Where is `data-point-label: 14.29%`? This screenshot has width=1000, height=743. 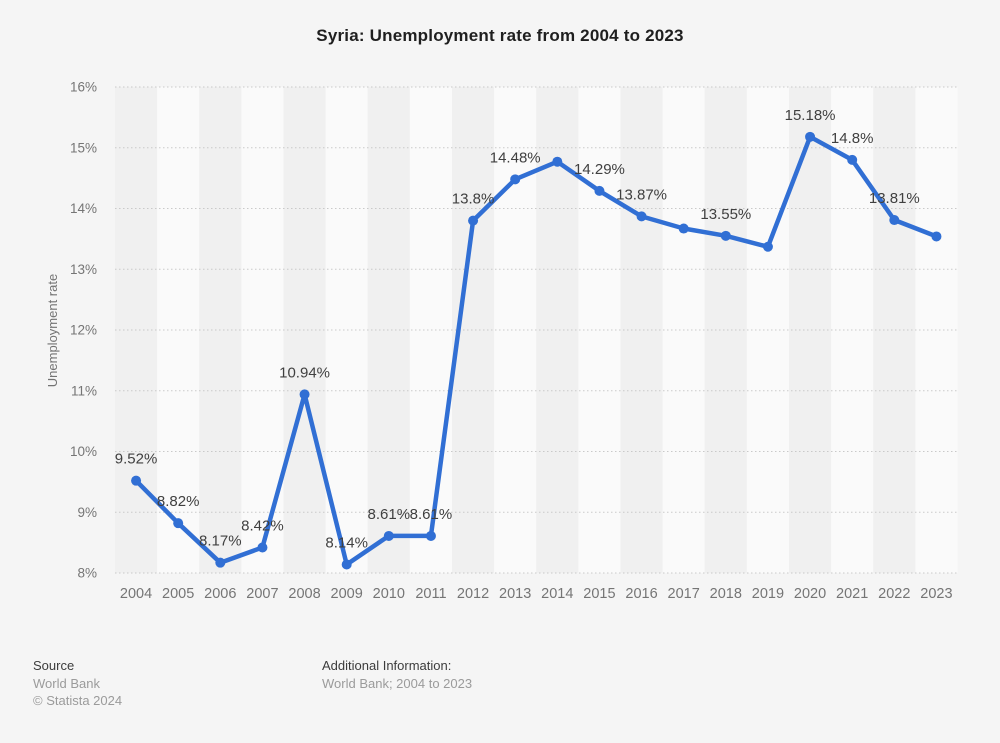
data-point-label: 14.29% is located at coordinates (599, 169).